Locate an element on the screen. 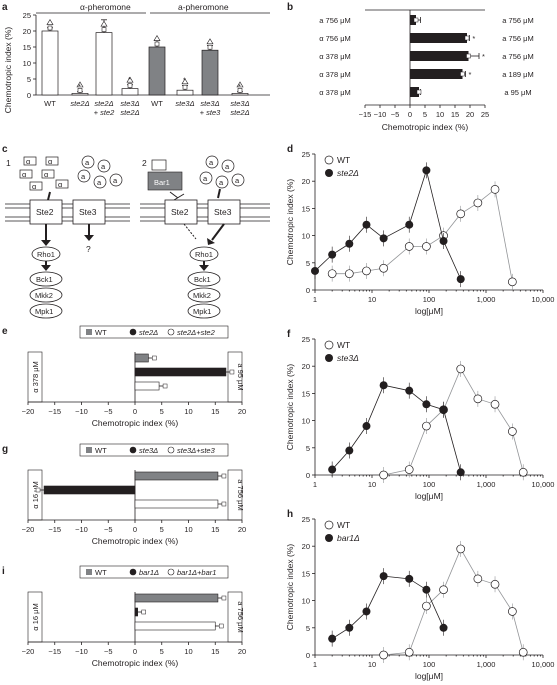 The height and width of the screenshot is (685, 557). right-condition-label: a 756 μM is located at coordinates (240, 616).